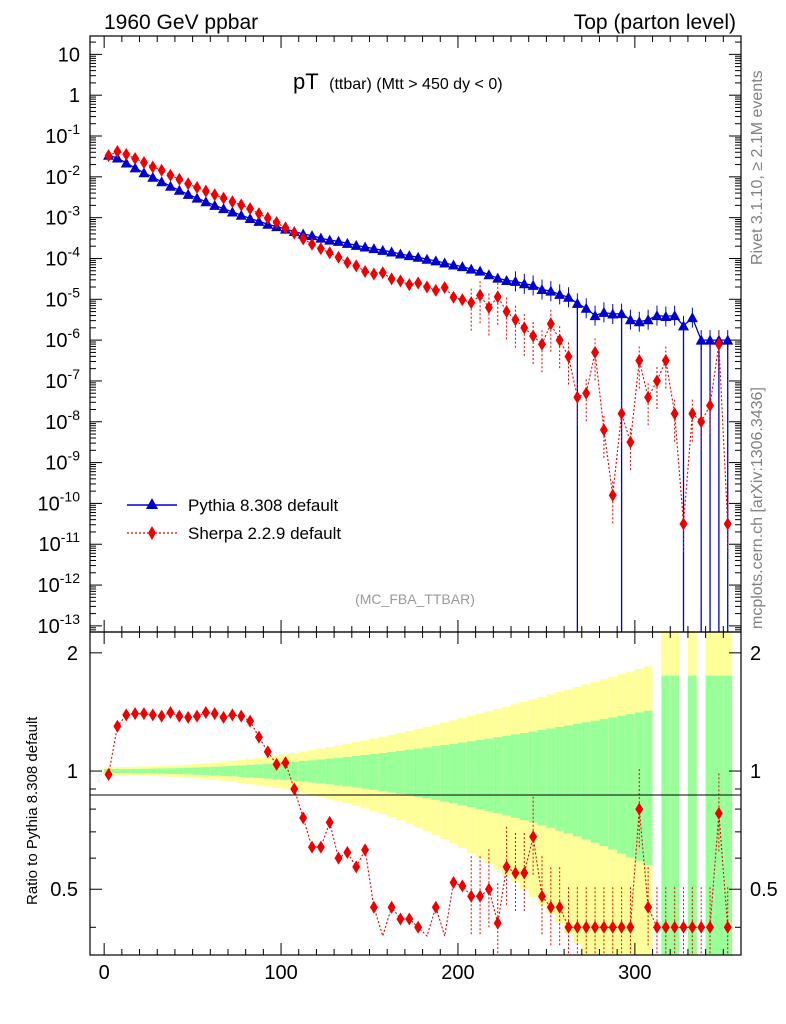 This screenshot has width=786, height=1024. What do you see at coordinates (415, 84) in the screenshot?
I see `main-title-sub: (ttbar) (Mtt > 450 dy < 0)` at bounding box center [415, 84].